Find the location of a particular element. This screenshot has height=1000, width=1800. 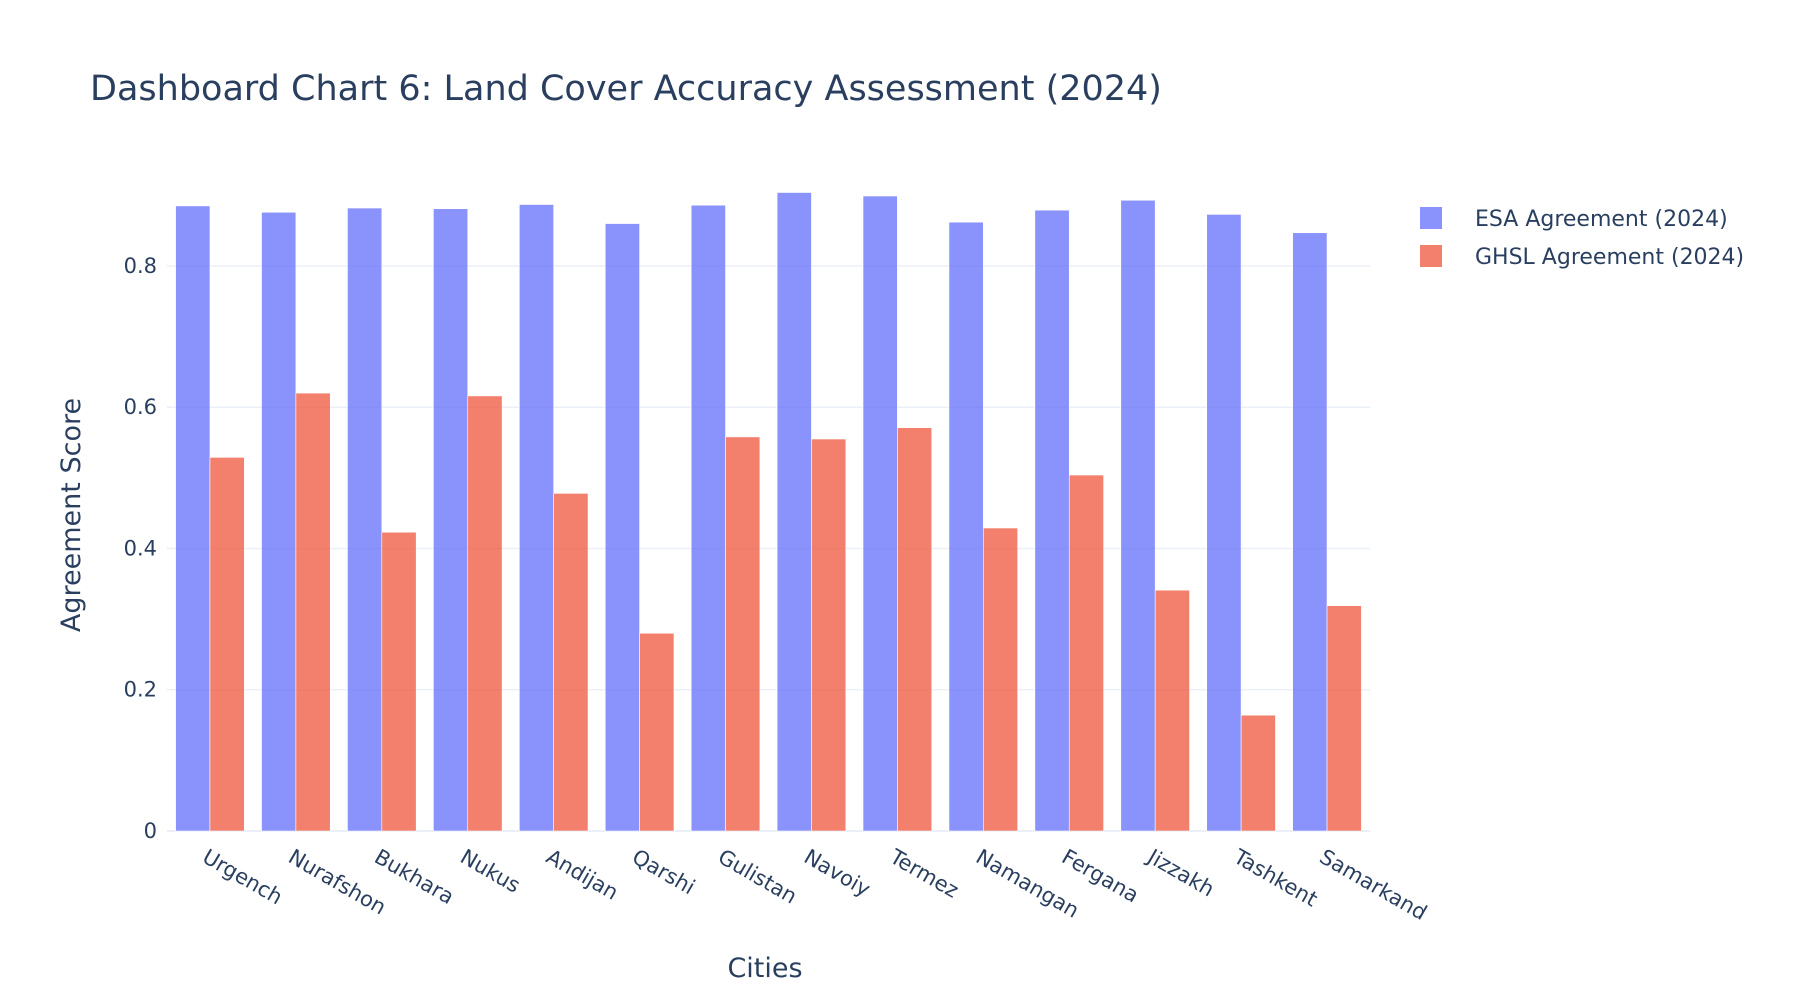

y-axis-ticks: 0 0.2 0.4 0.6 0.8 is located at coordinates (140, 548).